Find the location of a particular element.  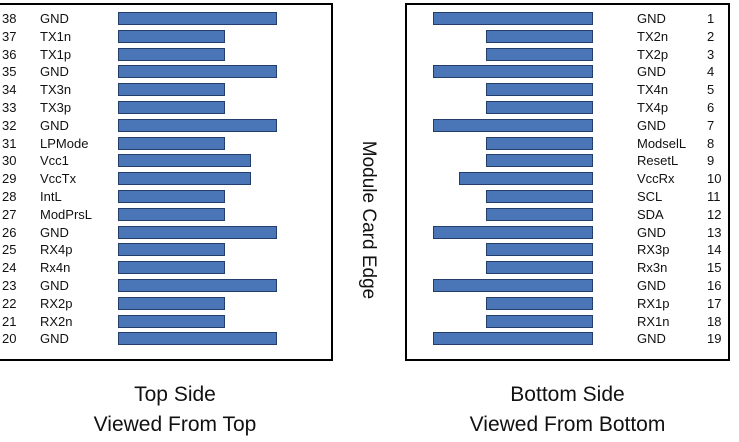

pin-row: 22 RX2p is located at coordinates (165, 303).